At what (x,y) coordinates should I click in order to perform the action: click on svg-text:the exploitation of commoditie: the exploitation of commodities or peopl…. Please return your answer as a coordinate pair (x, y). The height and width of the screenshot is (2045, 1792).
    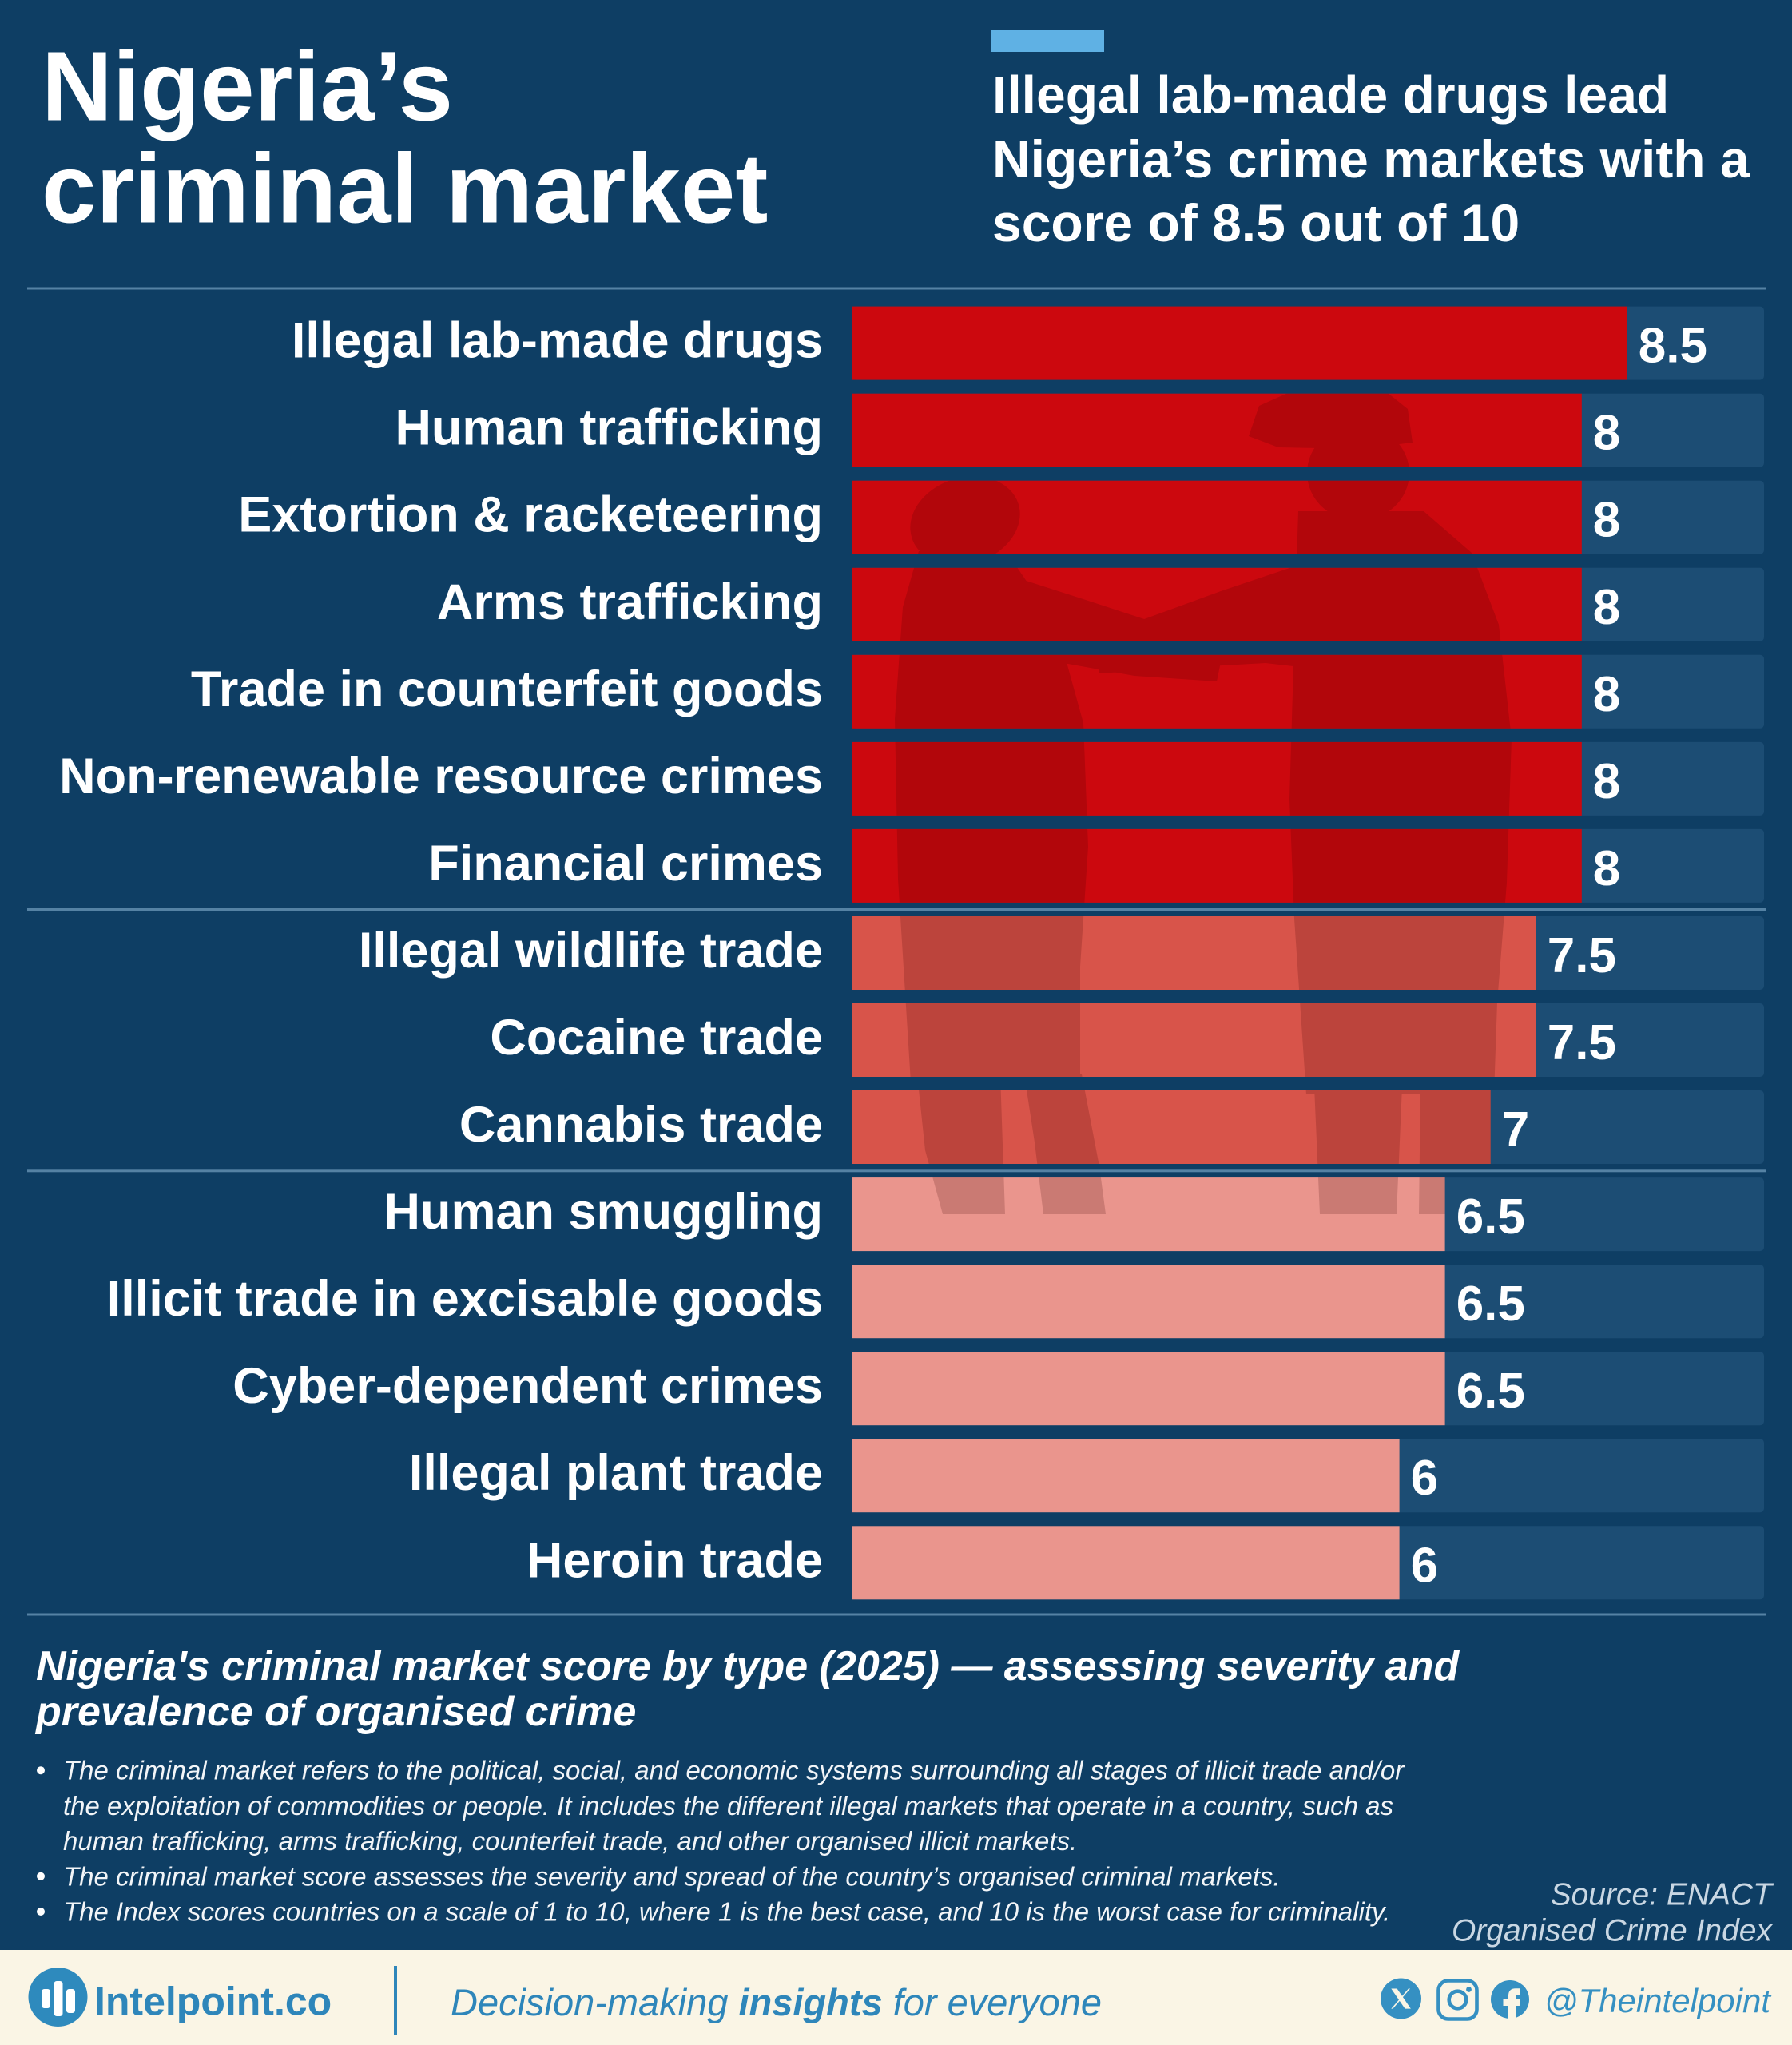
    Looking at the image, I should click on (728, 1806).